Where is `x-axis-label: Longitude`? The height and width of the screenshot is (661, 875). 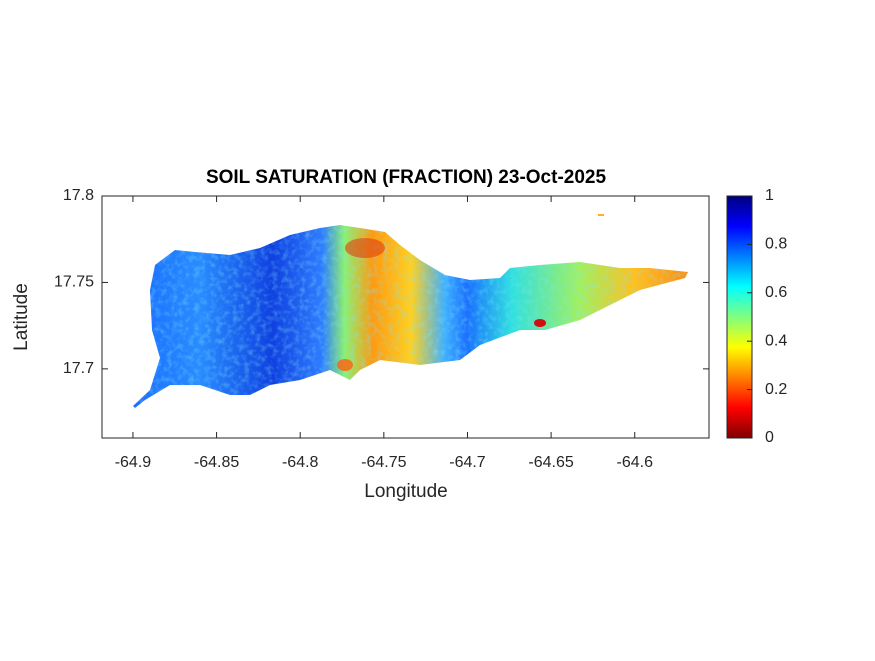 x-axis-label: Longitude is located at coordinates (405, 491).